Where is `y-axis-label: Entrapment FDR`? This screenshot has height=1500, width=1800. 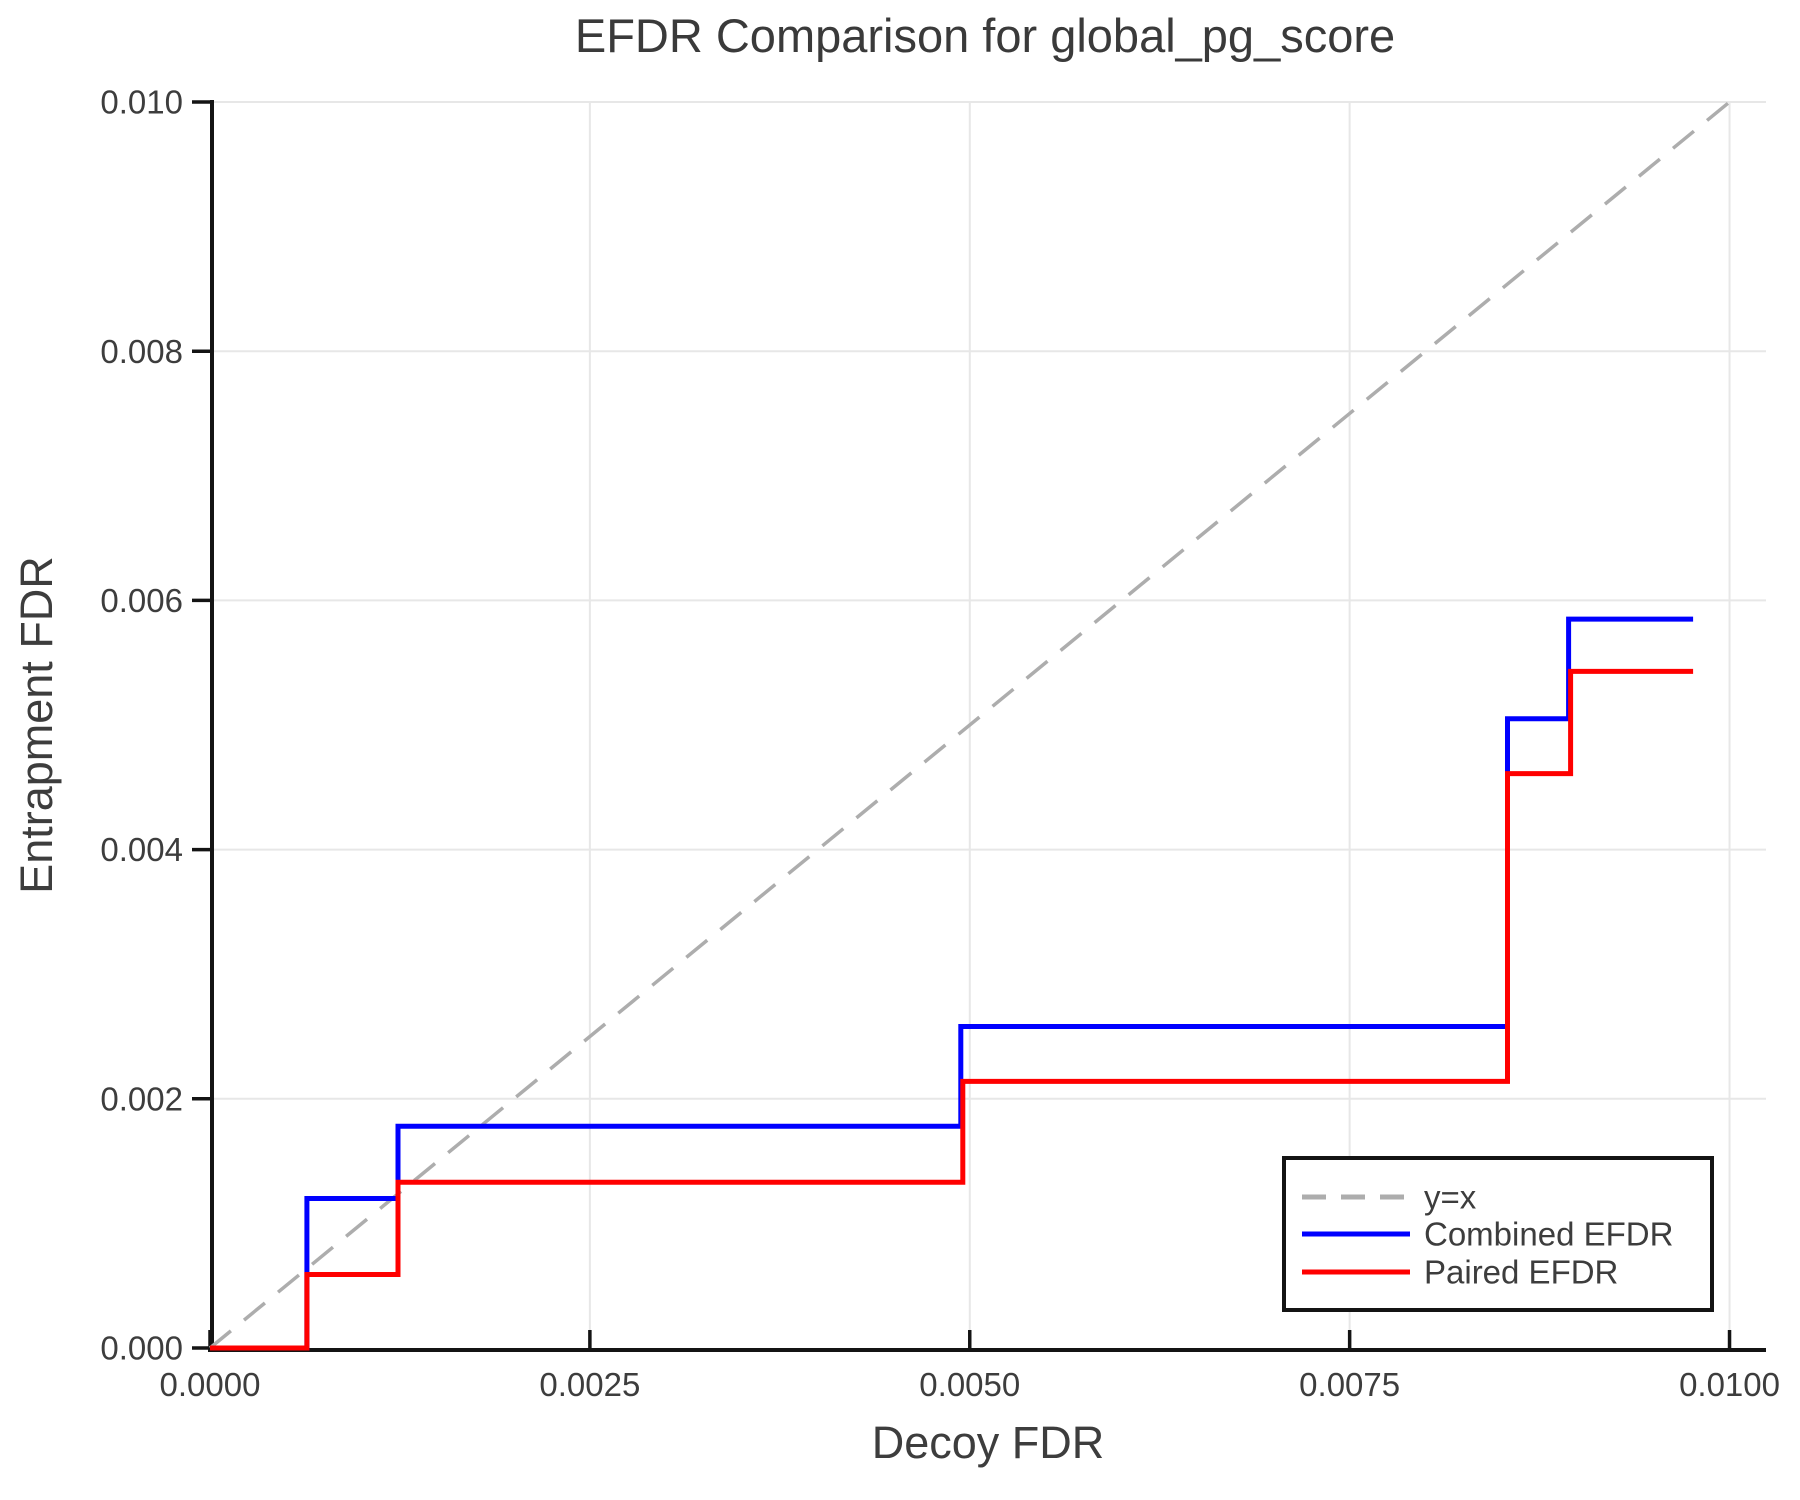
y-axis-label: Entrapment FDR is located at coordinates (36, 725).